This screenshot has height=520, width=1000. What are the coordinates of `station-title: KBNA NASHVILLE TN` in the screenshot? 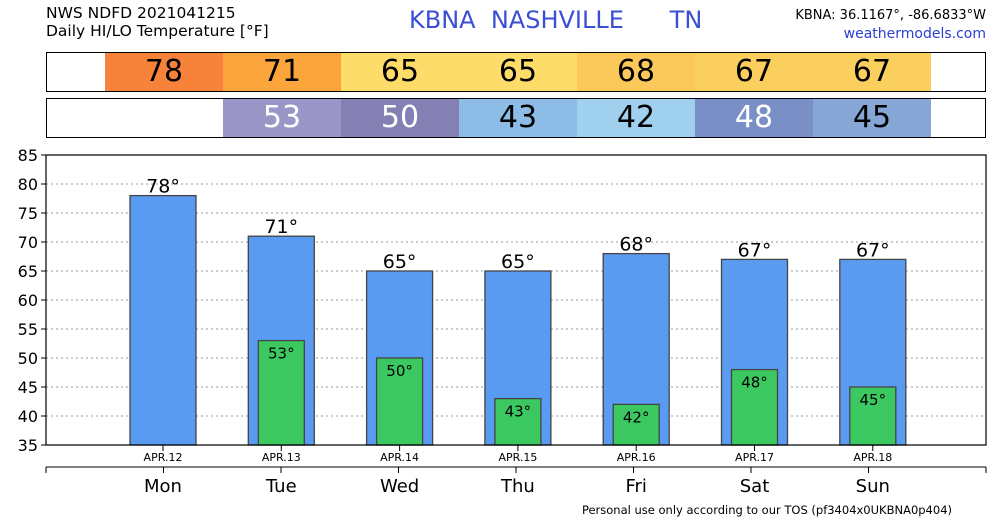 It's located at (556, 20).